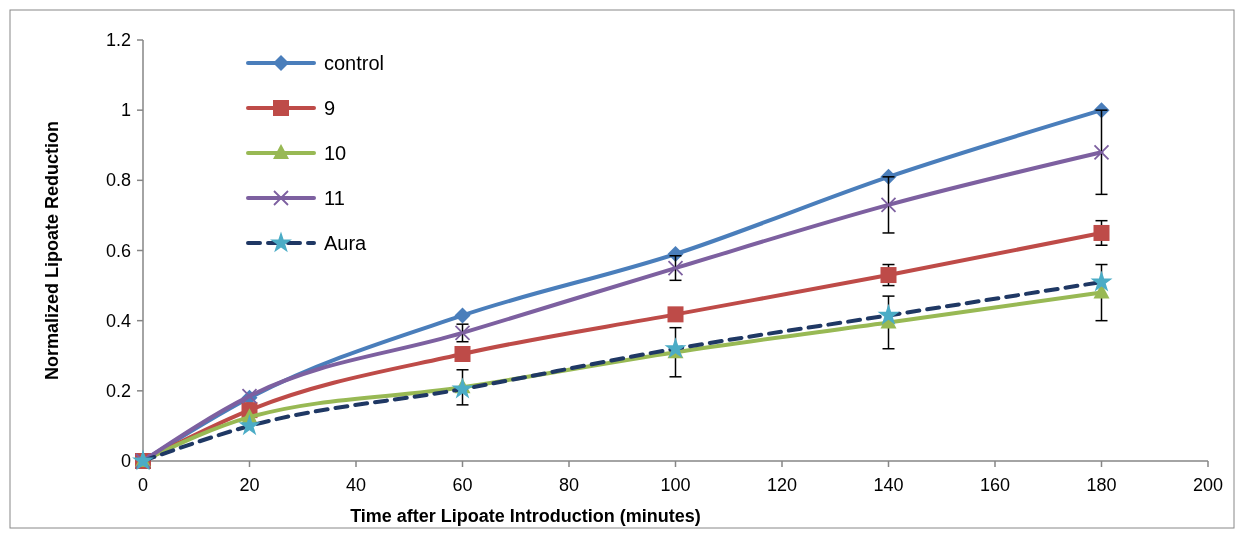 This screenshot has width=1248, height=542. Describe the element at coordinates (125, 110) in the screenshot. I see `y-tick-label: 1` at that location.